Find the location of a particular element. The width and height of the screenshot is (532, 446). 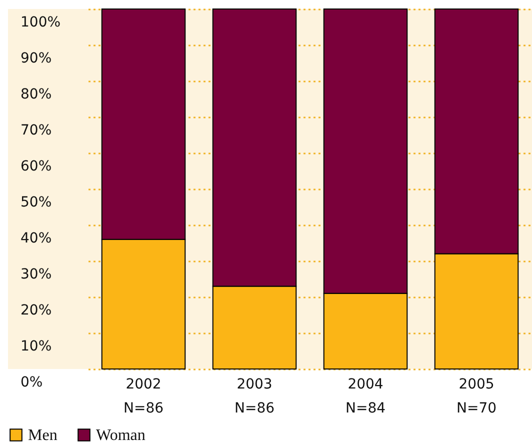

x-tick-label: 2004 N=84 is located at coordinates (365, 396).